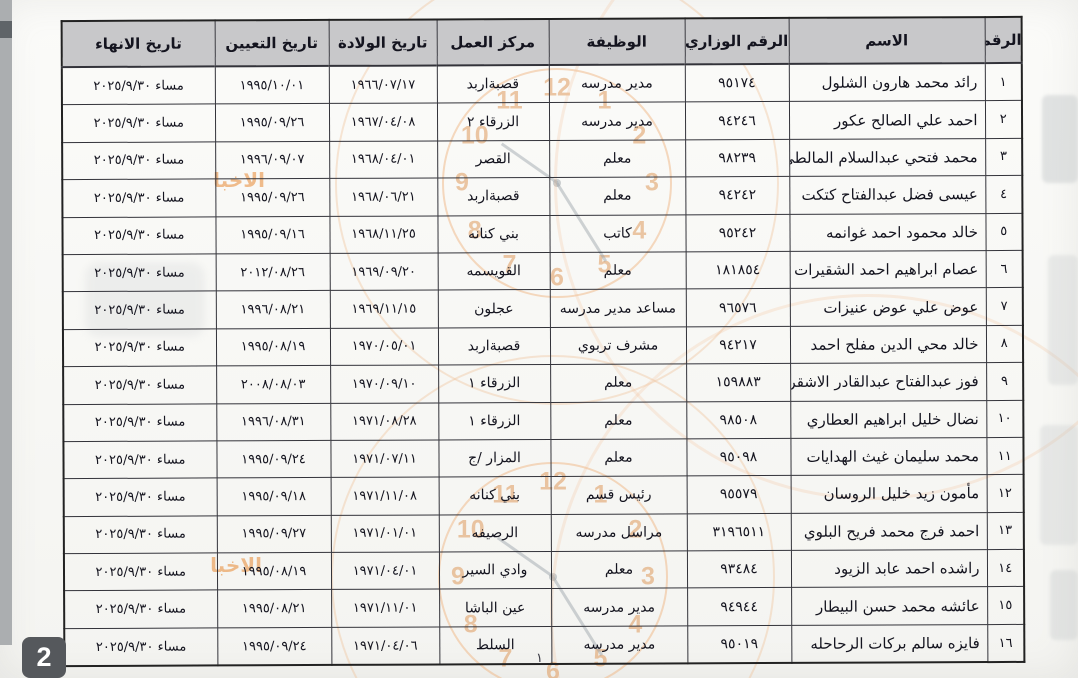 The height and width of the screenshot is (678, 1078). Describe the element at coordinates (736, 83) in the screenshot. I see `table-cell-ministry_no: ٩٥١٧٤` at that location.